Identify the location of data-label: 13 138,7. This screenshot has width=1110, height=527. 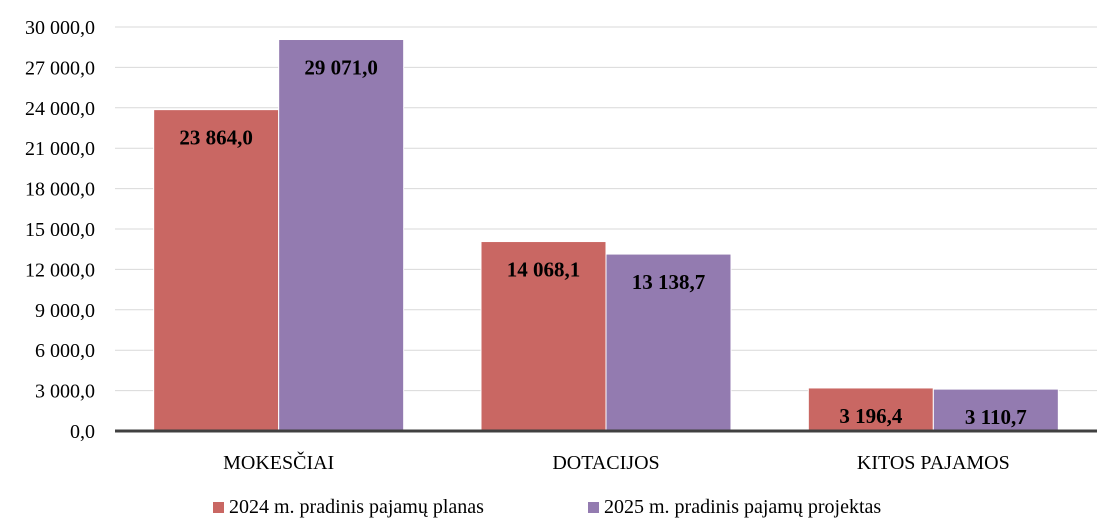
(669, 282).